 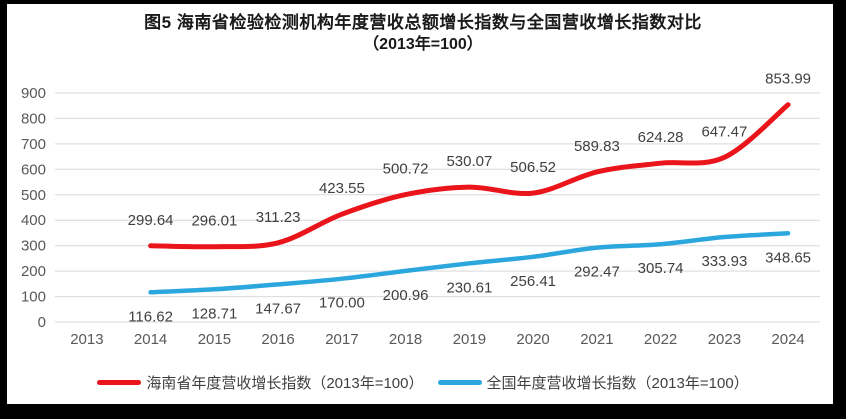 What do you see at coordinates (341, 339) in the screenshot?
I see `x-axis-tick-label: 2017` at bounding box center [341, 339].